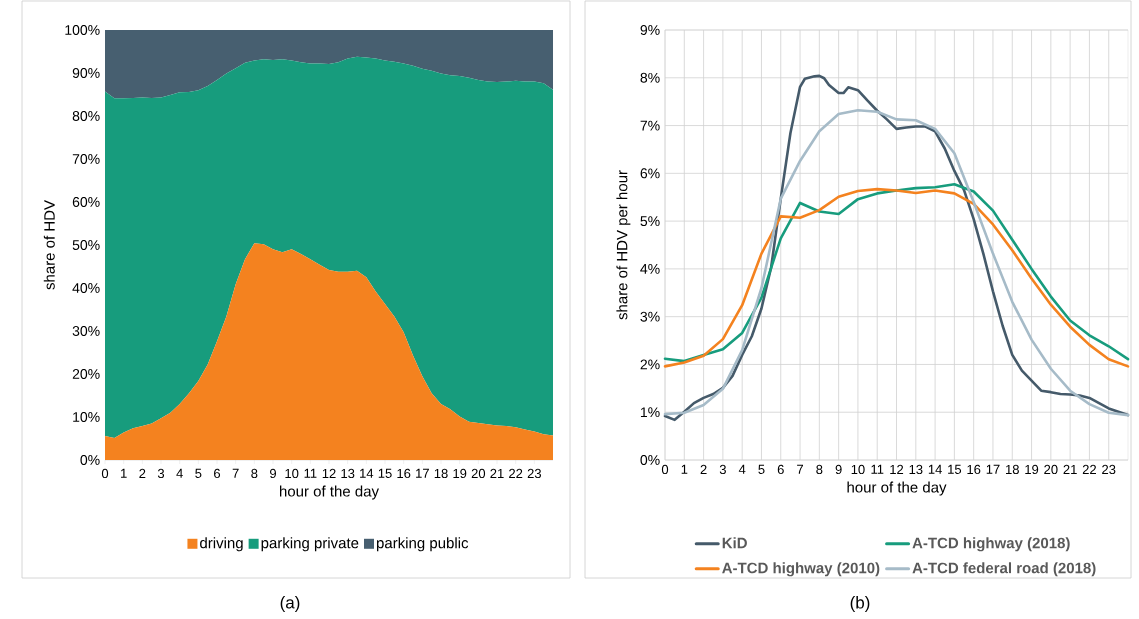  Describe the element at coordinates (422, 544) in the screenshot. I see `legend-label: parking public` at that location.